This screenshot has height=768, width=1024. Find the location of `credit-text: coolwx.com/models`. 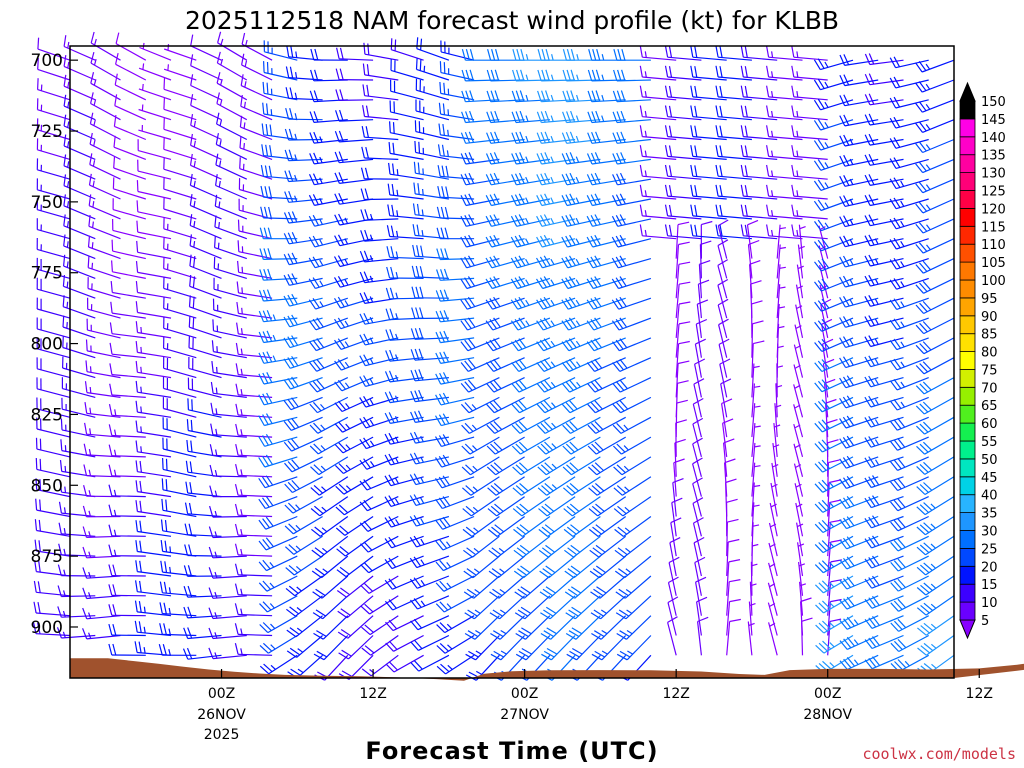

credit-text: coolwx.com/models is located at coordinates (939, 754).